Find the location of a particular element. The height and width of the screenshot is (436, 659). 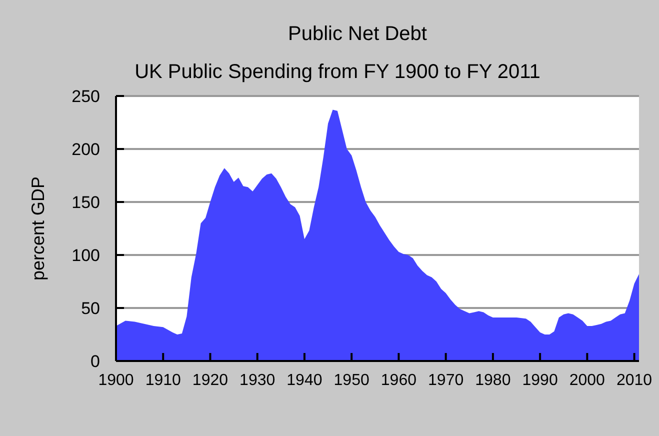

y-tick-label: 250 is located at coordinates (86, 96).